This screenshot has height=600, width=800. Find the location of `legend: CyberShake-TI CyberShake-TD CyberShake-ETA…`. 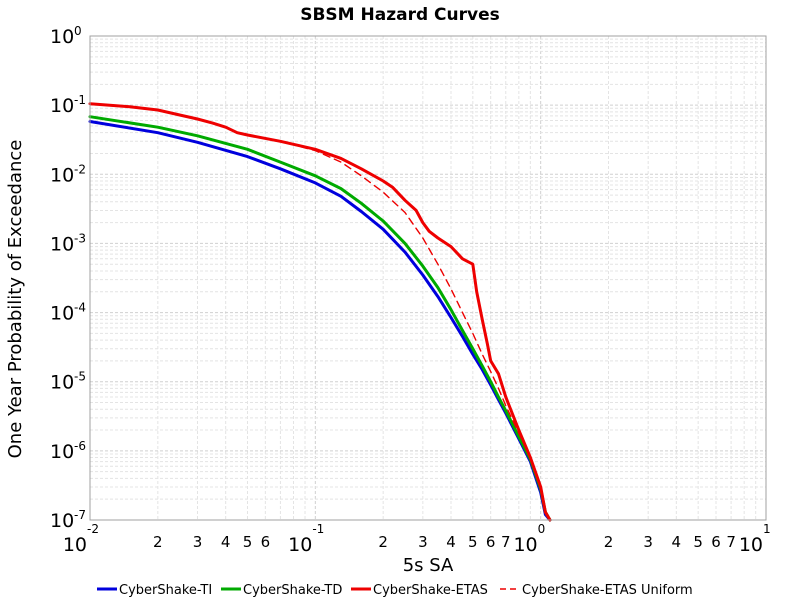

legend: CyberShake-TI CyberShake-TD CyberShake-ETA… is located at coordinates (395, 590).